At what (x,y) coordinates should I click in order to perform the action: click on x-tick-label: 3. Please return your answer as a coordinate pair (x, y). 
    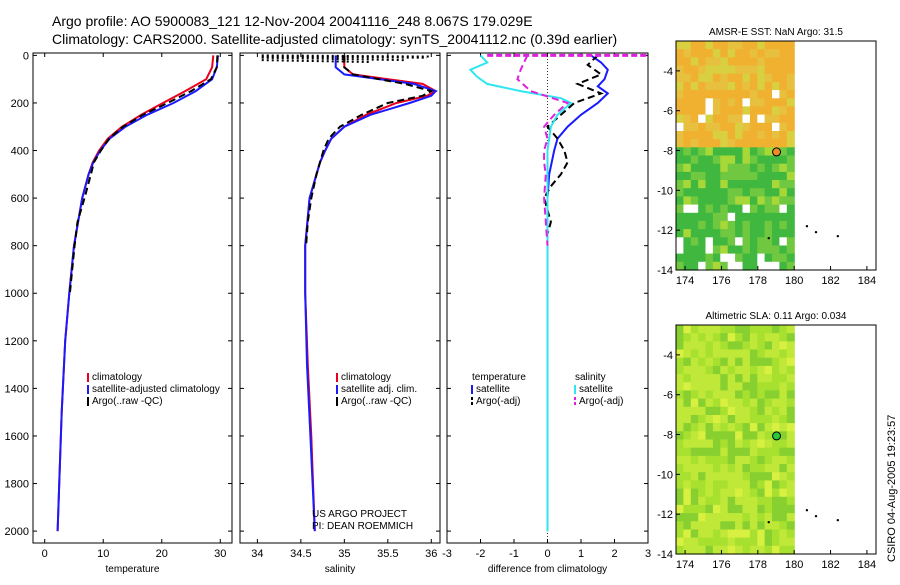
    Looking at the image, I should click on (648, 554).